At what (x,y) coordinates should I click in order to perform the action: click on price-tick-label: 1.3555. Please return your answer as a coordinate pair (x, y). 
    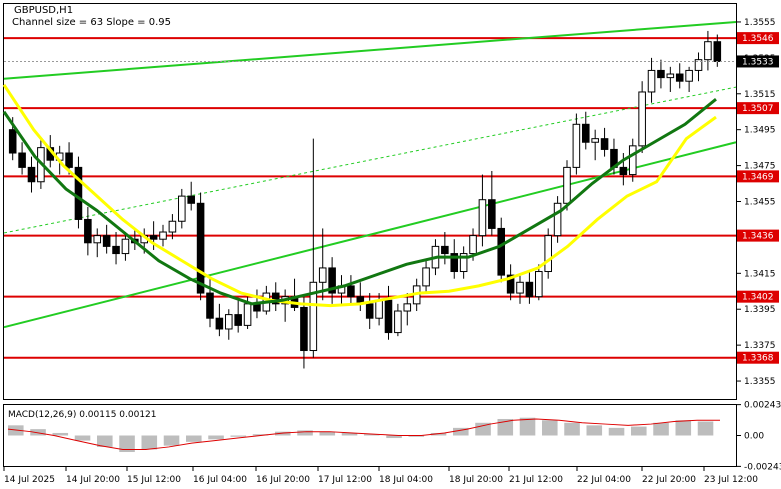
    Looking at the image, I should click on (760, 23).